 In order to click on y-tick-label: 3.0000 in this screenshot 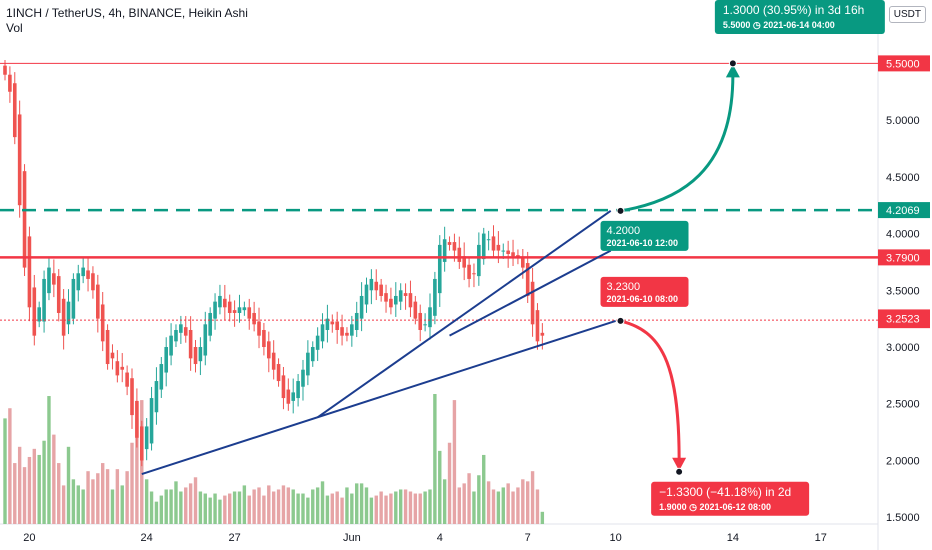, I will do `click(903, 348)`.